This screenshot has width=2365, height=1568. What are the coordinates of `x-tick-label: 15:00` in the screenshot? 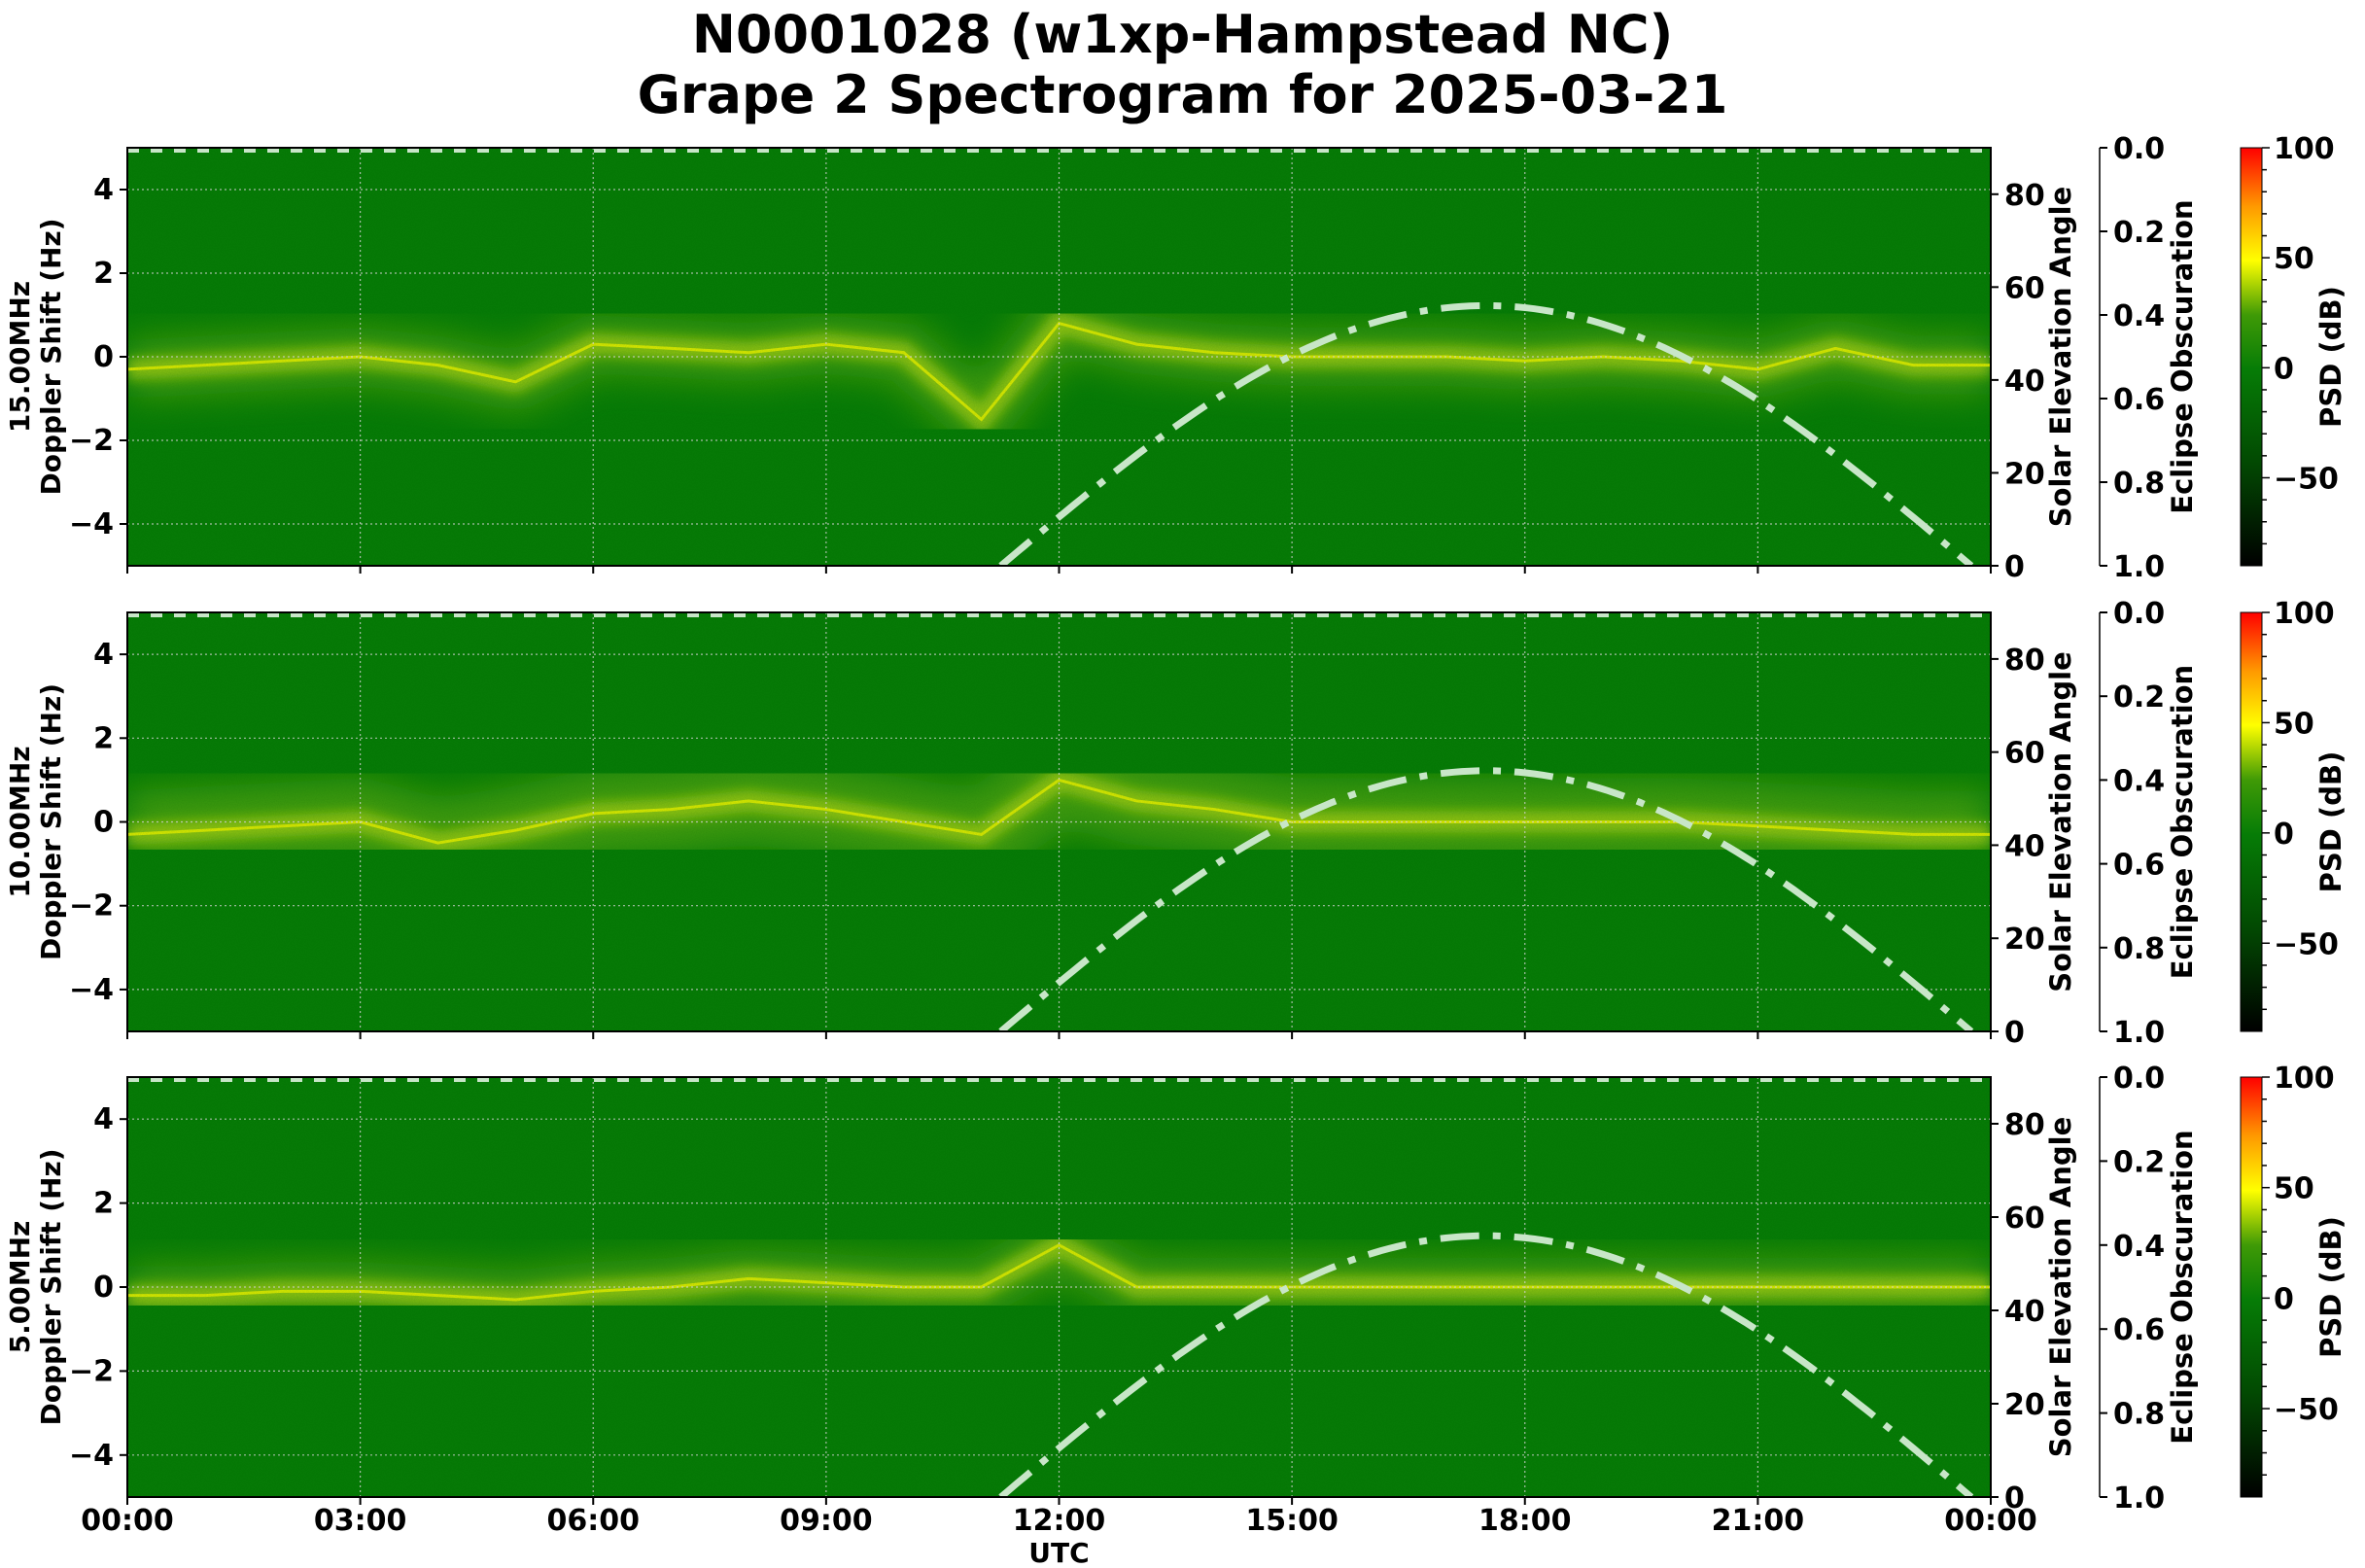 It's located at (1292, 1521).